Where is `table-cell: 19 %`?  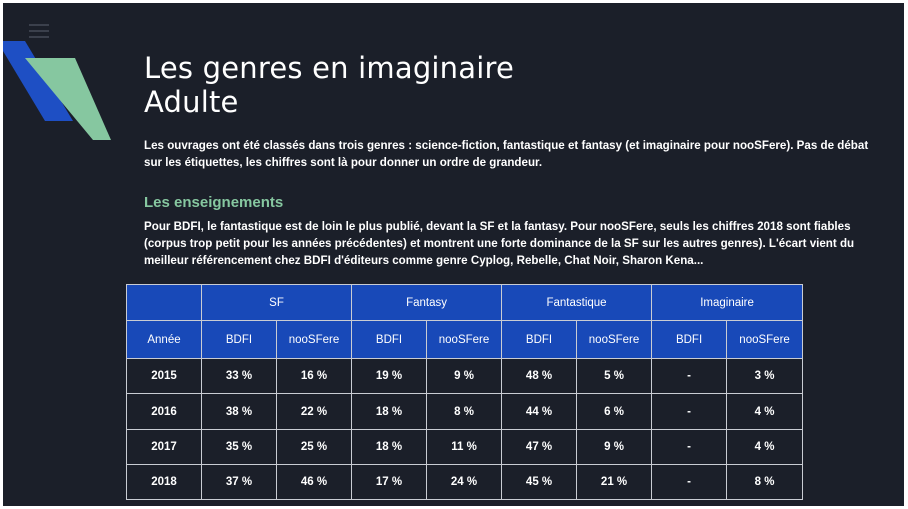
table-cell: 19 % is located at coordinates (389, 376).